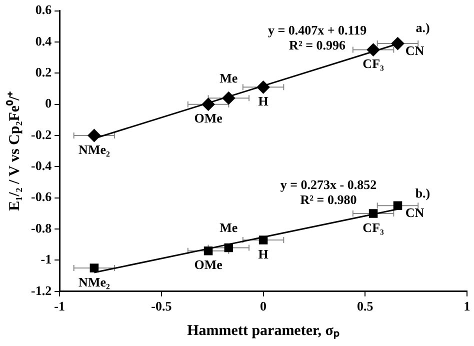  I want to click on x-axis-title: Hammett parameter, σₚ, so click(263, 330).